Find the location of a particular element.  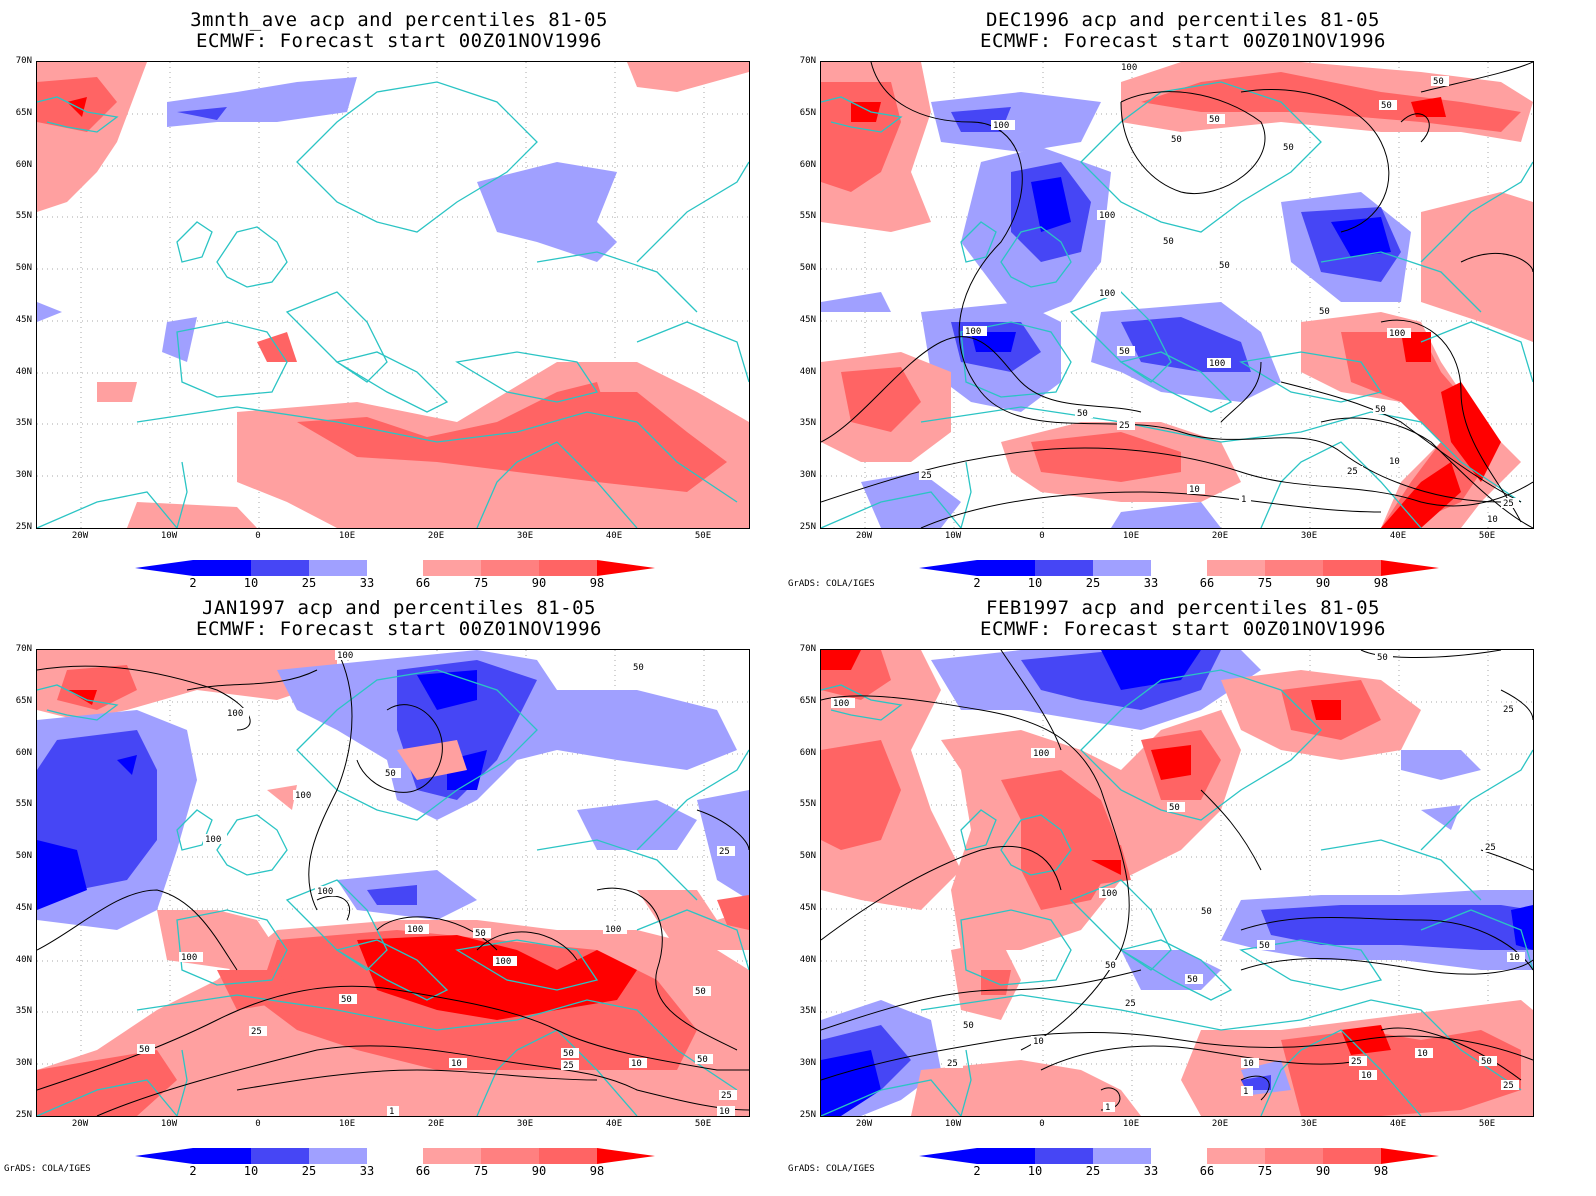

lat-label: 65N is located at coordinates (807, 701).